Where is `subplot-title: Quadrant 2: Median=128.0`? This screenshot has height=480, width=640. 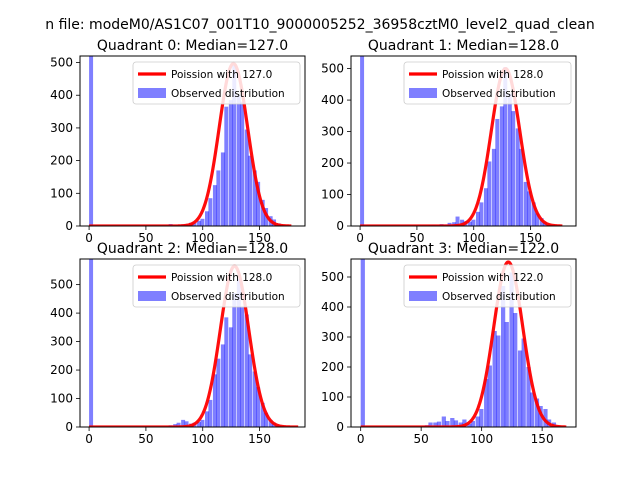 subplot-title: Quadrant 2: Median=128.0 is located at coordinates (192, 249).